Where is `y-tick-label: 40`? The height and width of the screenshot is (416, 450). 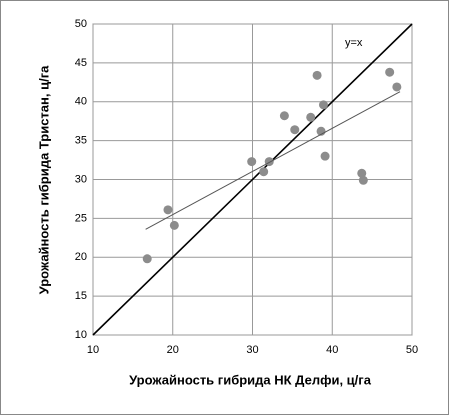
y-tick-label: 40 is located at coordinates (81, 102).